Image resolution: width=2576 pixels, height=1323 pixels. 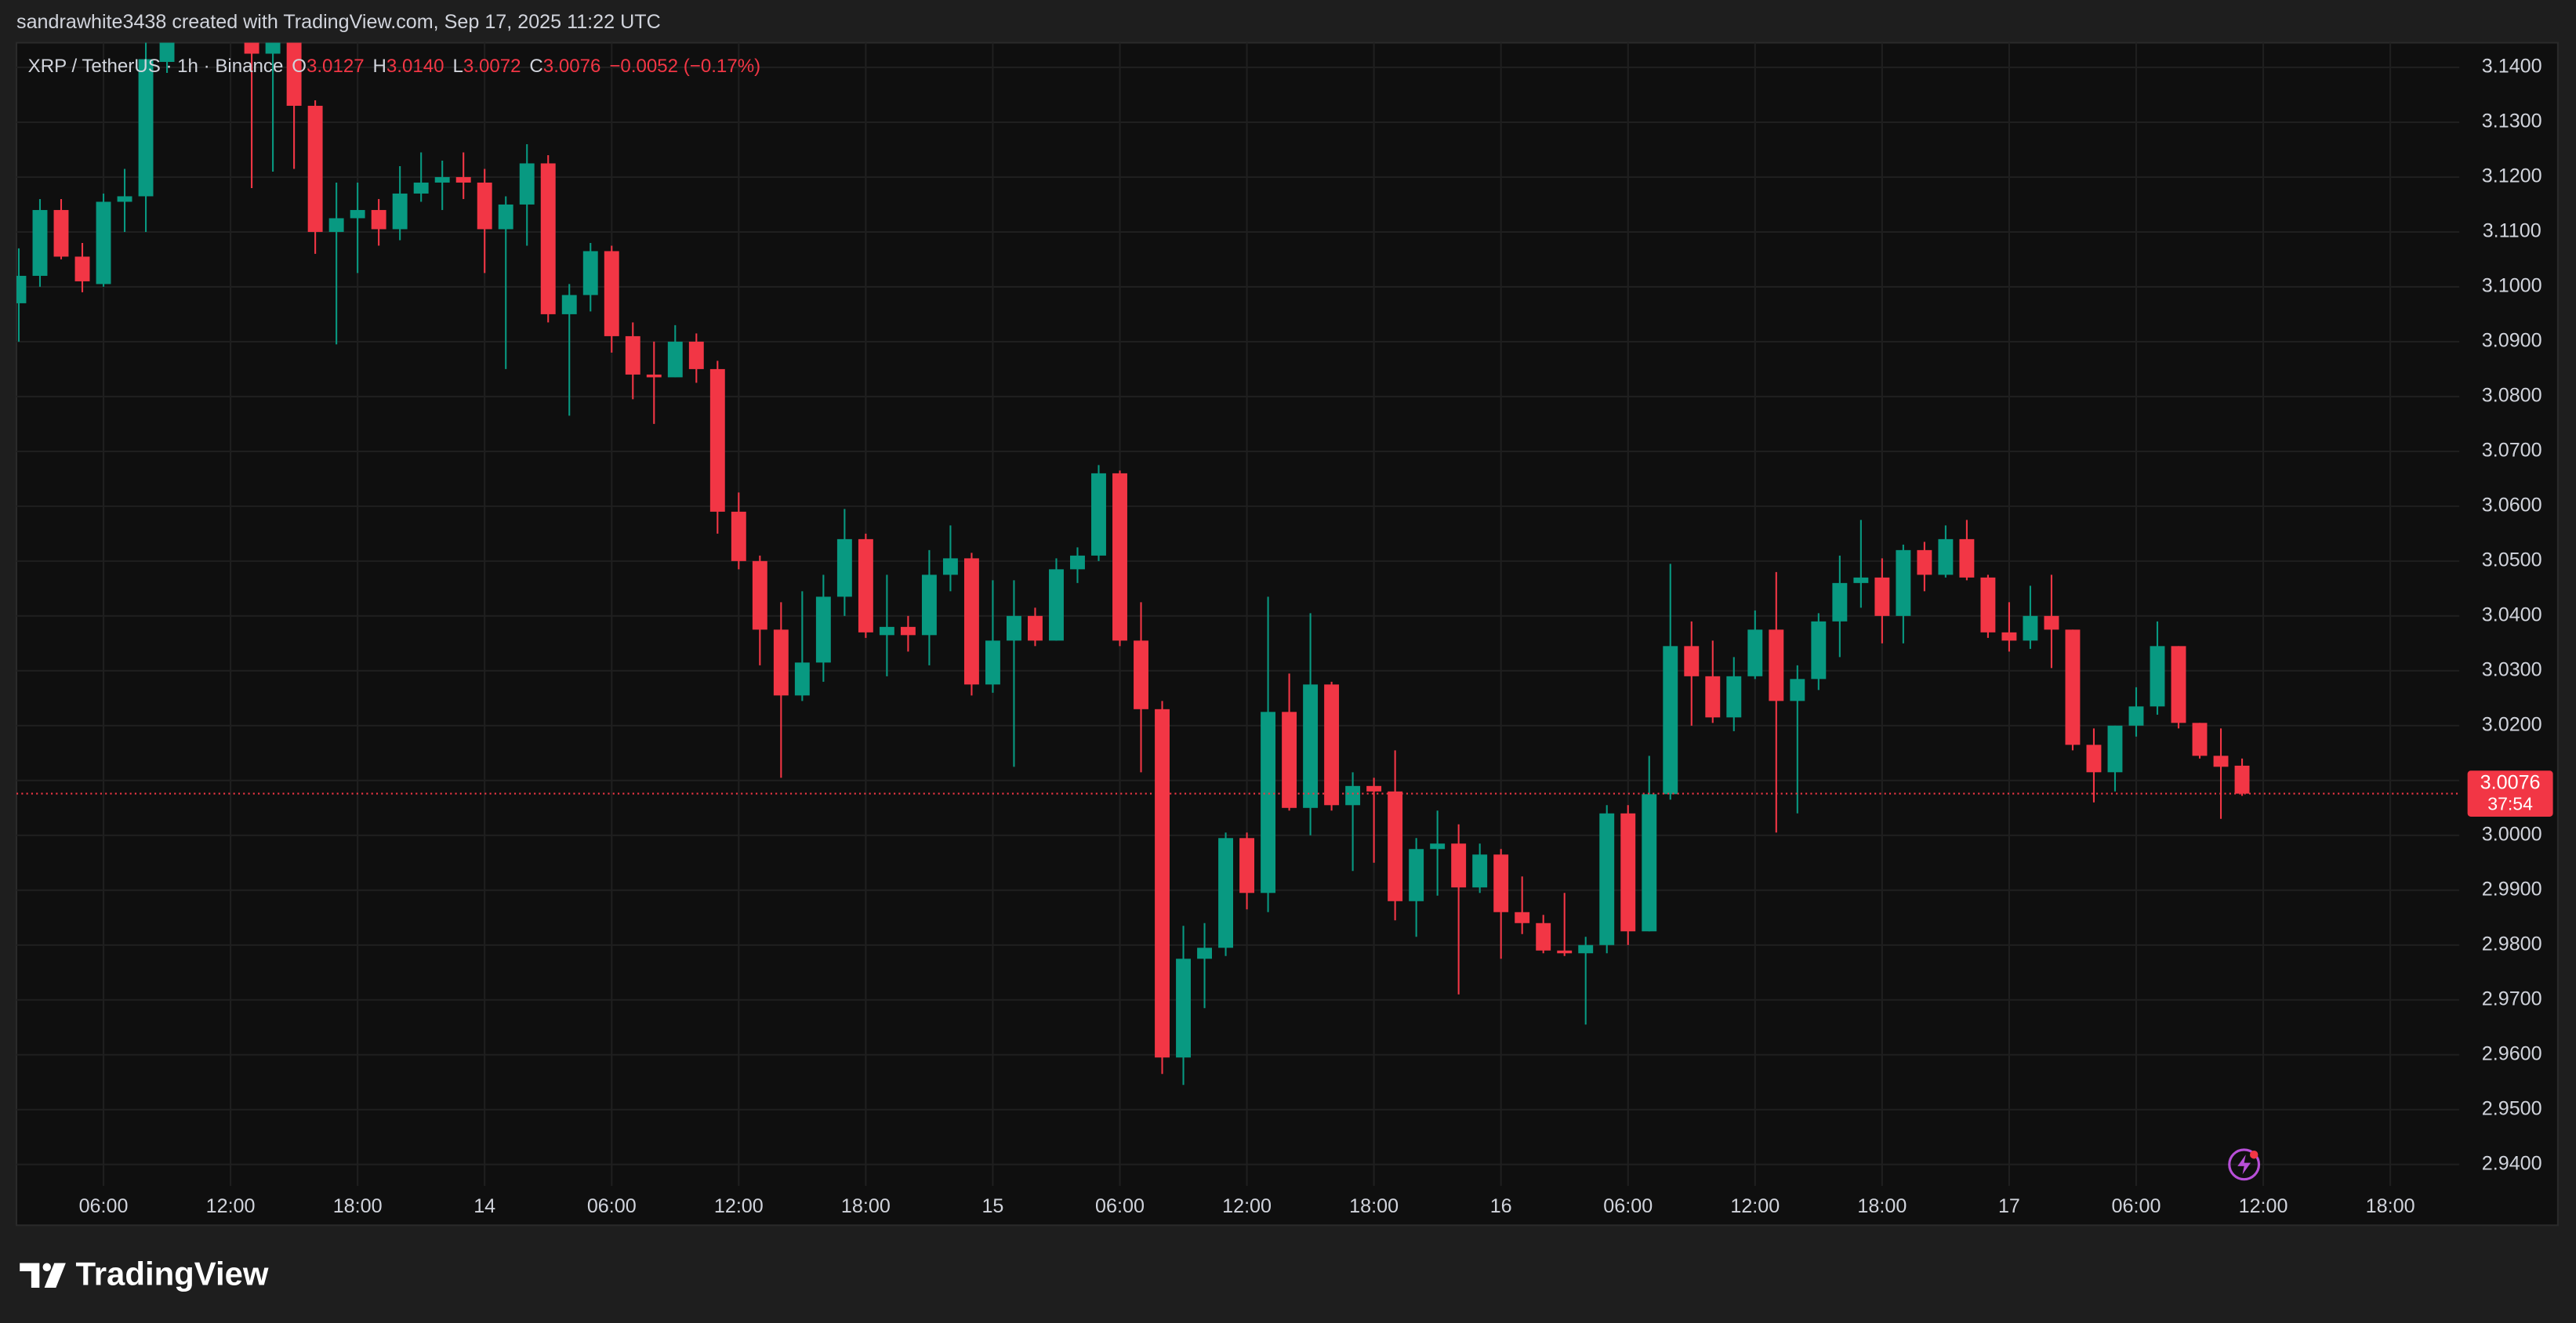 I want to click on last-price-label: 3.0076, so click(x=2511, y=783).